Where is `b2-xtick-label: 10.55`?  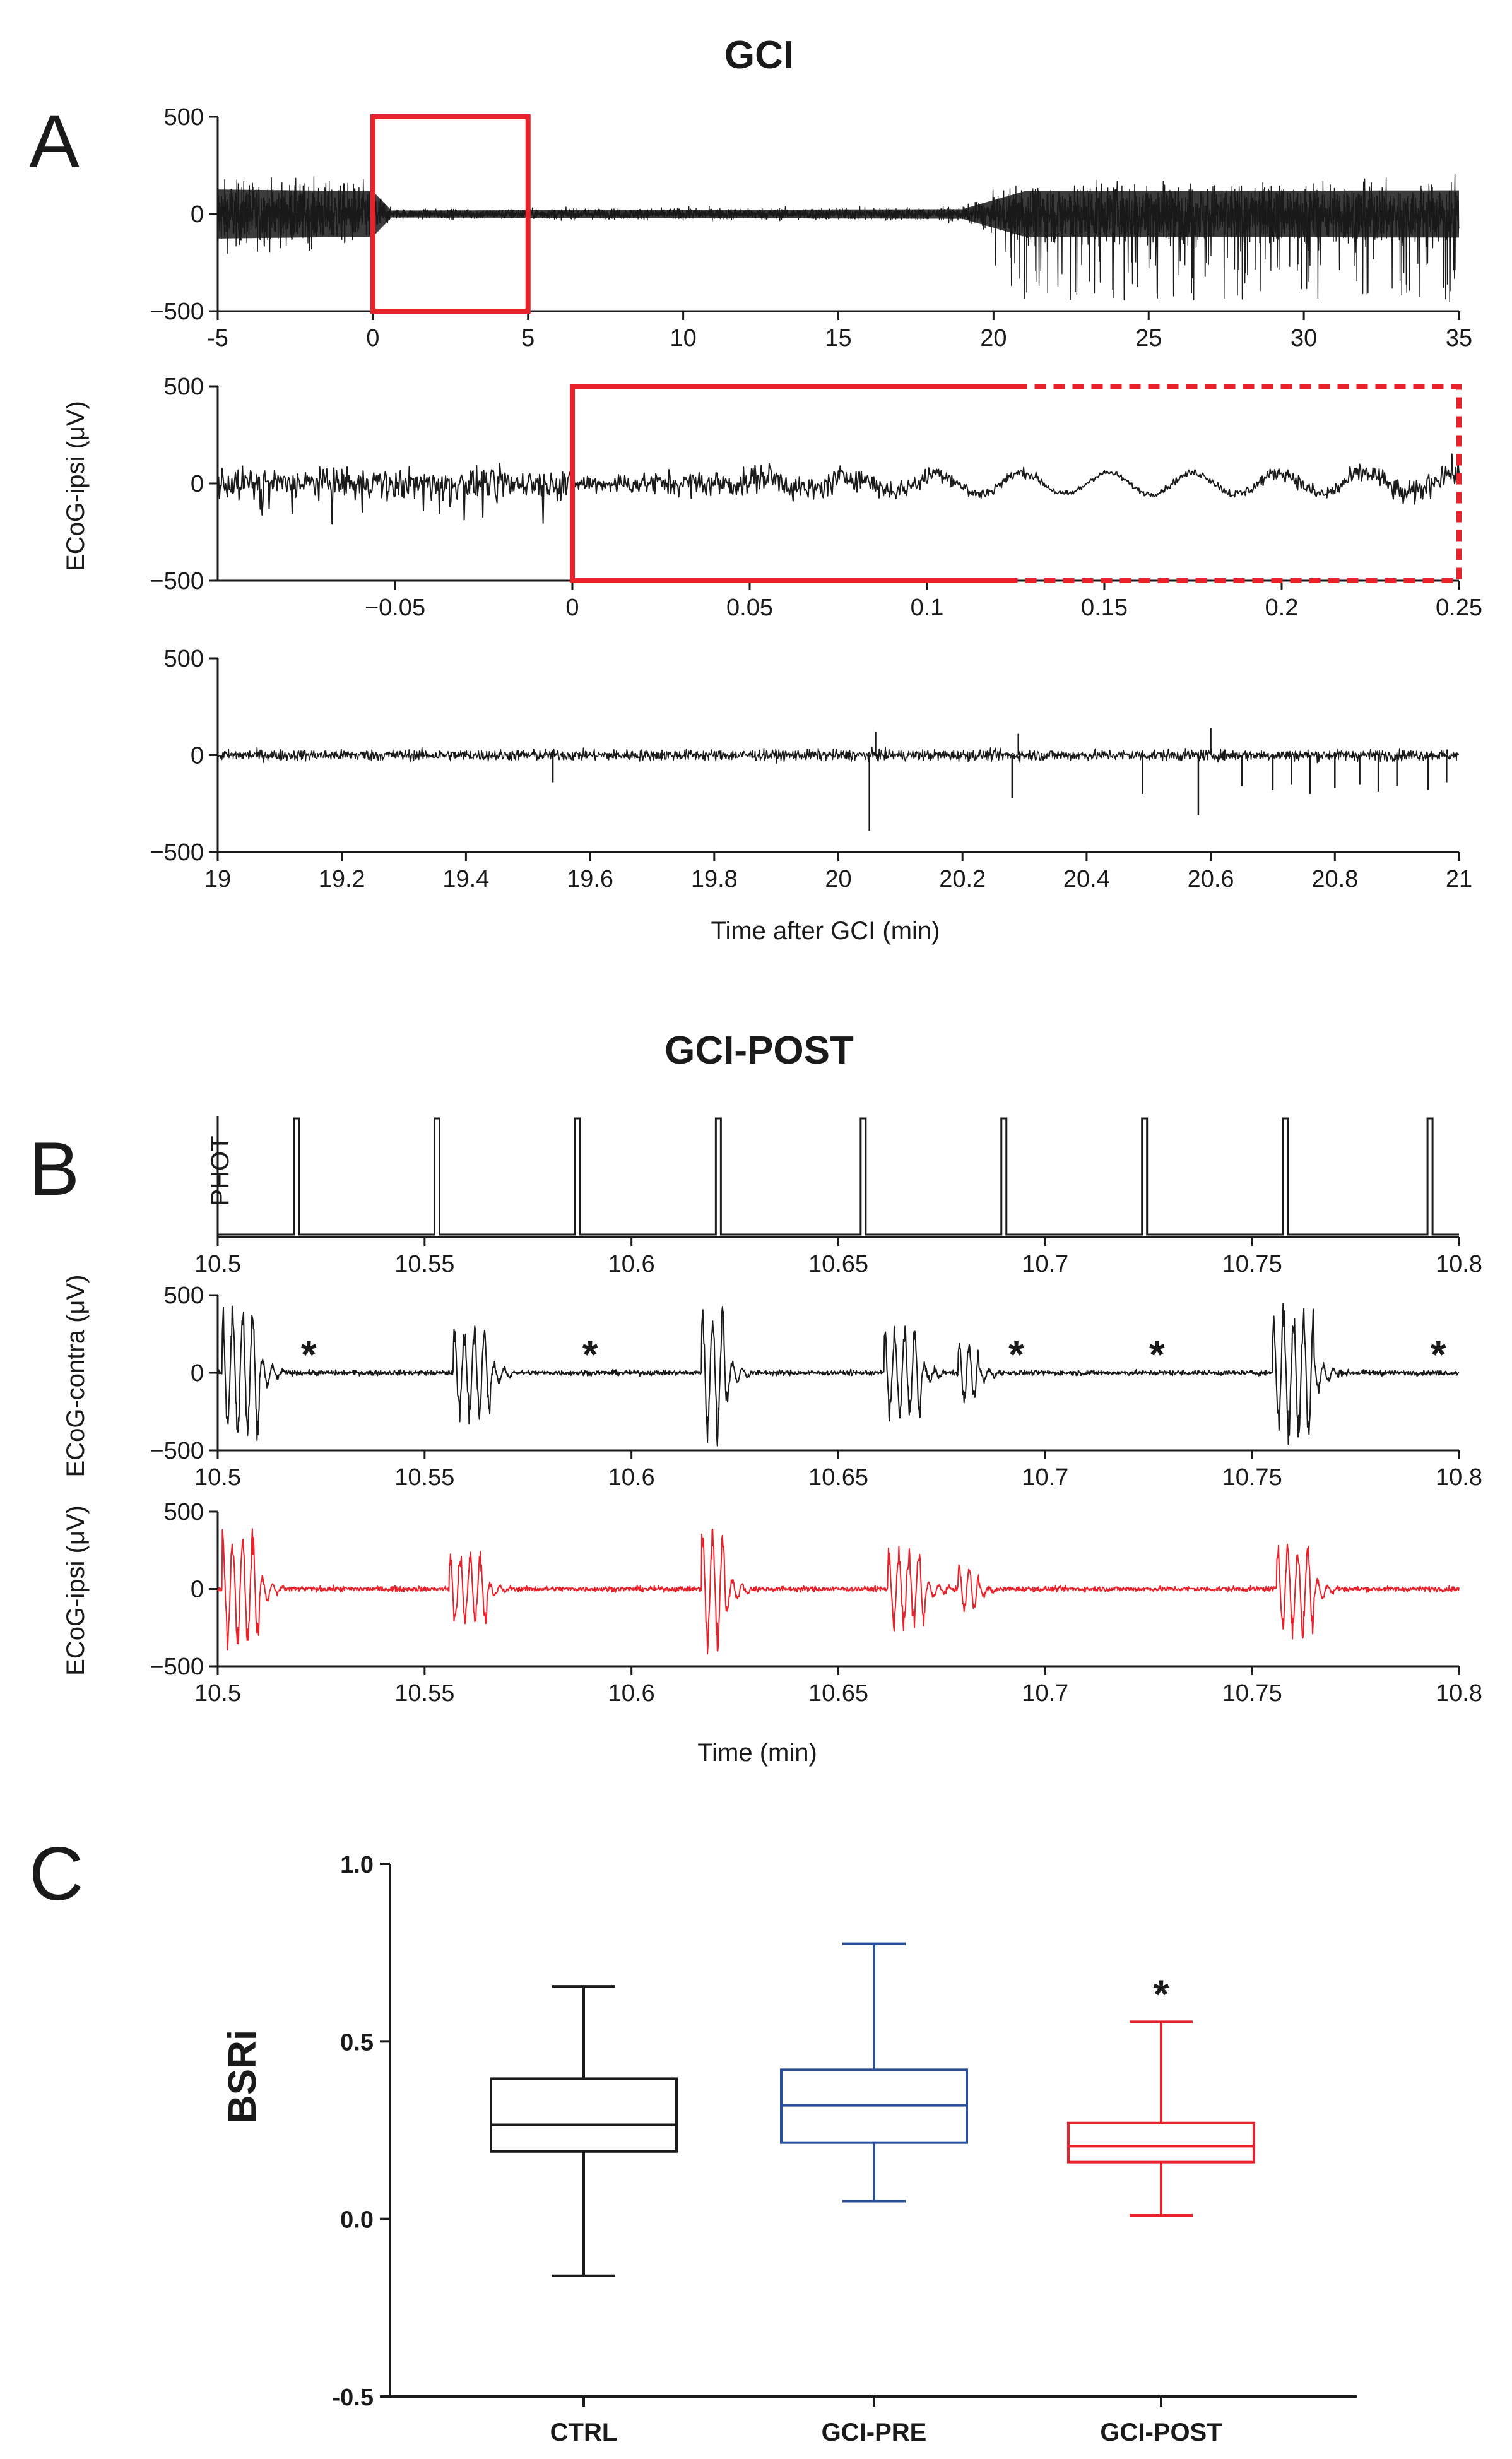
b2-xtick-label: 10.55 is located at coordinates (424, 1477).